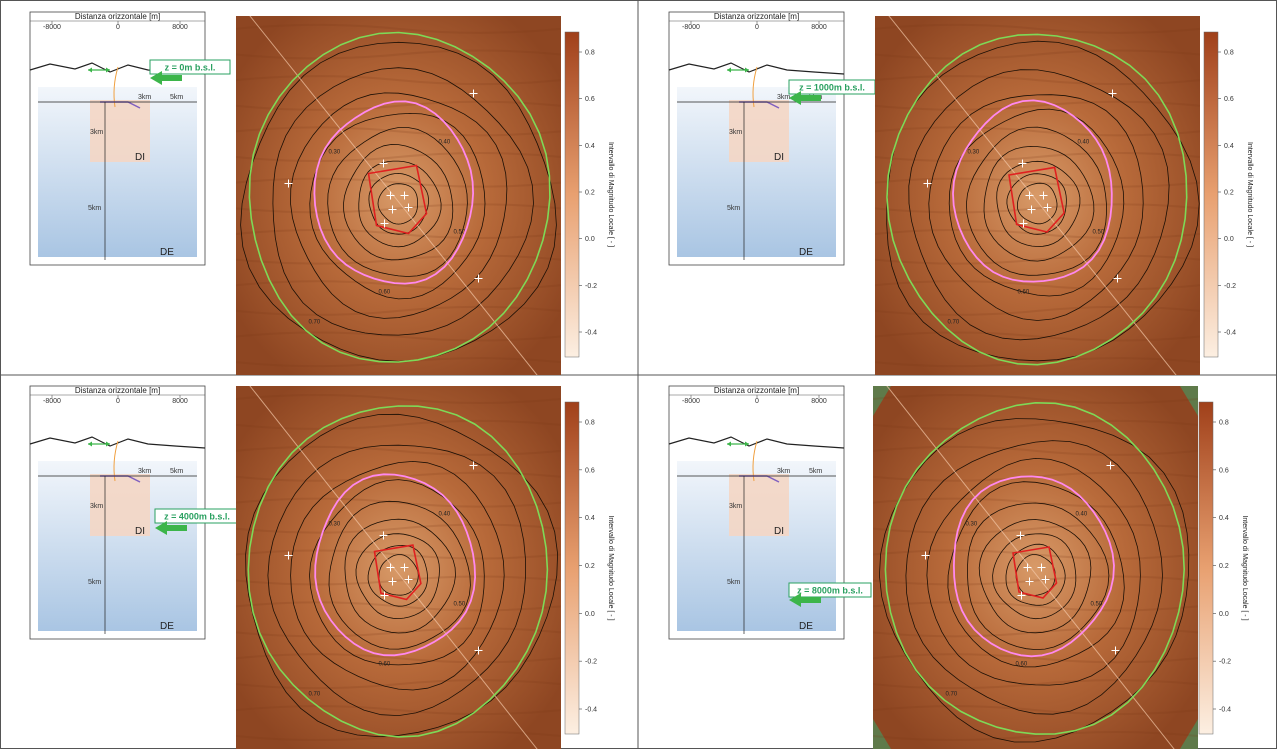 The image size is (1277, 749). I want to click on depth-indicator: z = 0m b.s.l., so click(190, 72).